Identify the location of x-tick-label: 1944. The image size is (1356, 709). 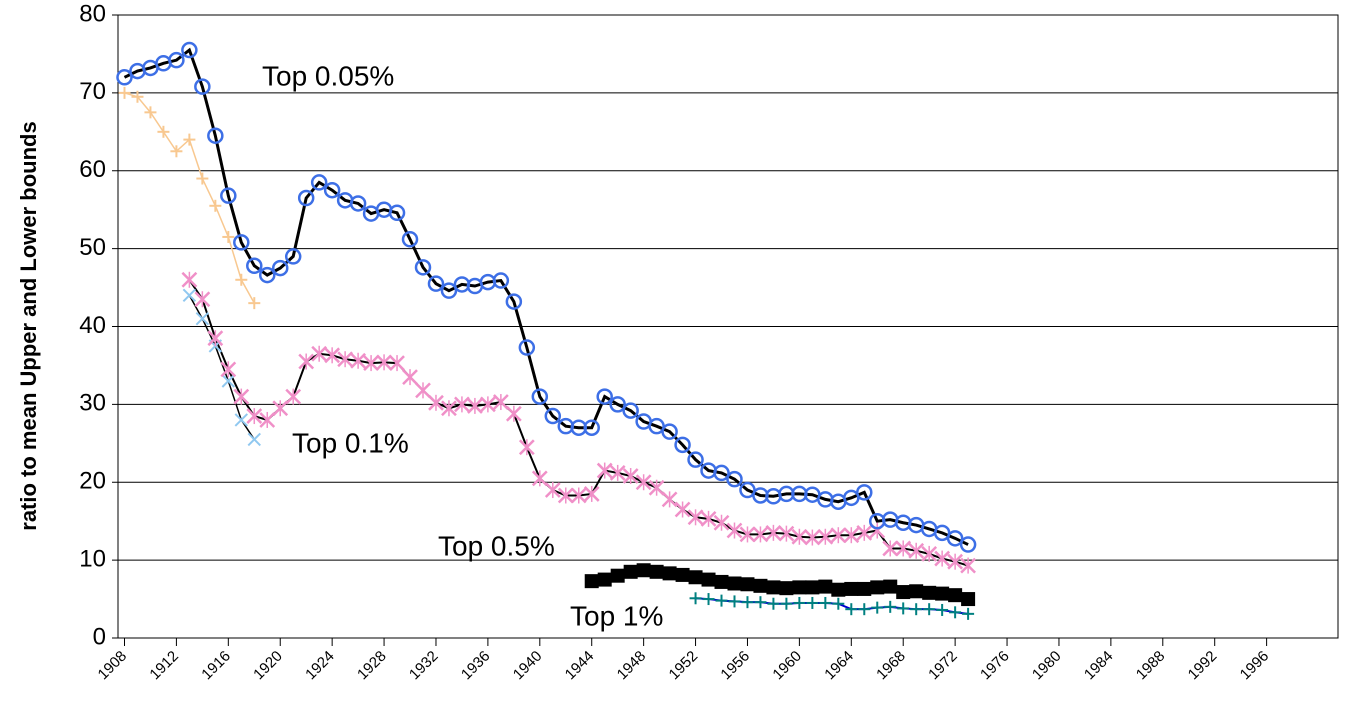
(580, 666).